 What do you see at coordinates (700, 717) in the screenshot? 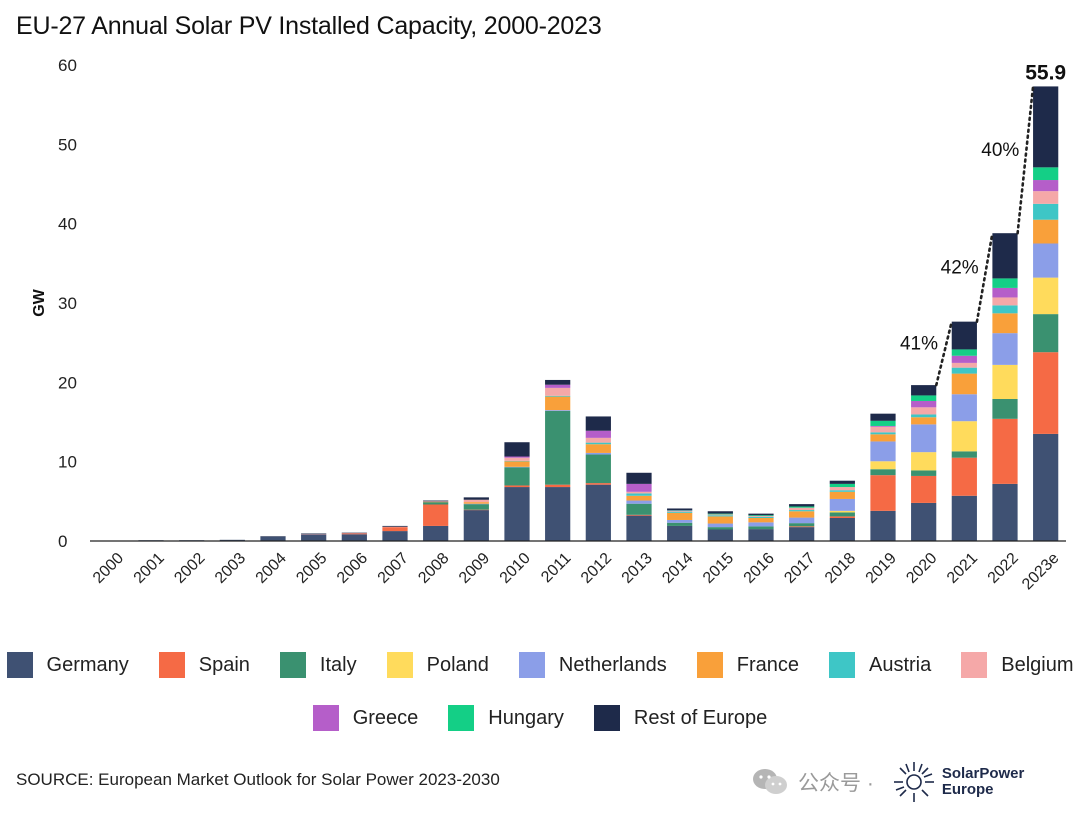
I see `legend-label: Rest of Europe` at bounding box center [700, 717].